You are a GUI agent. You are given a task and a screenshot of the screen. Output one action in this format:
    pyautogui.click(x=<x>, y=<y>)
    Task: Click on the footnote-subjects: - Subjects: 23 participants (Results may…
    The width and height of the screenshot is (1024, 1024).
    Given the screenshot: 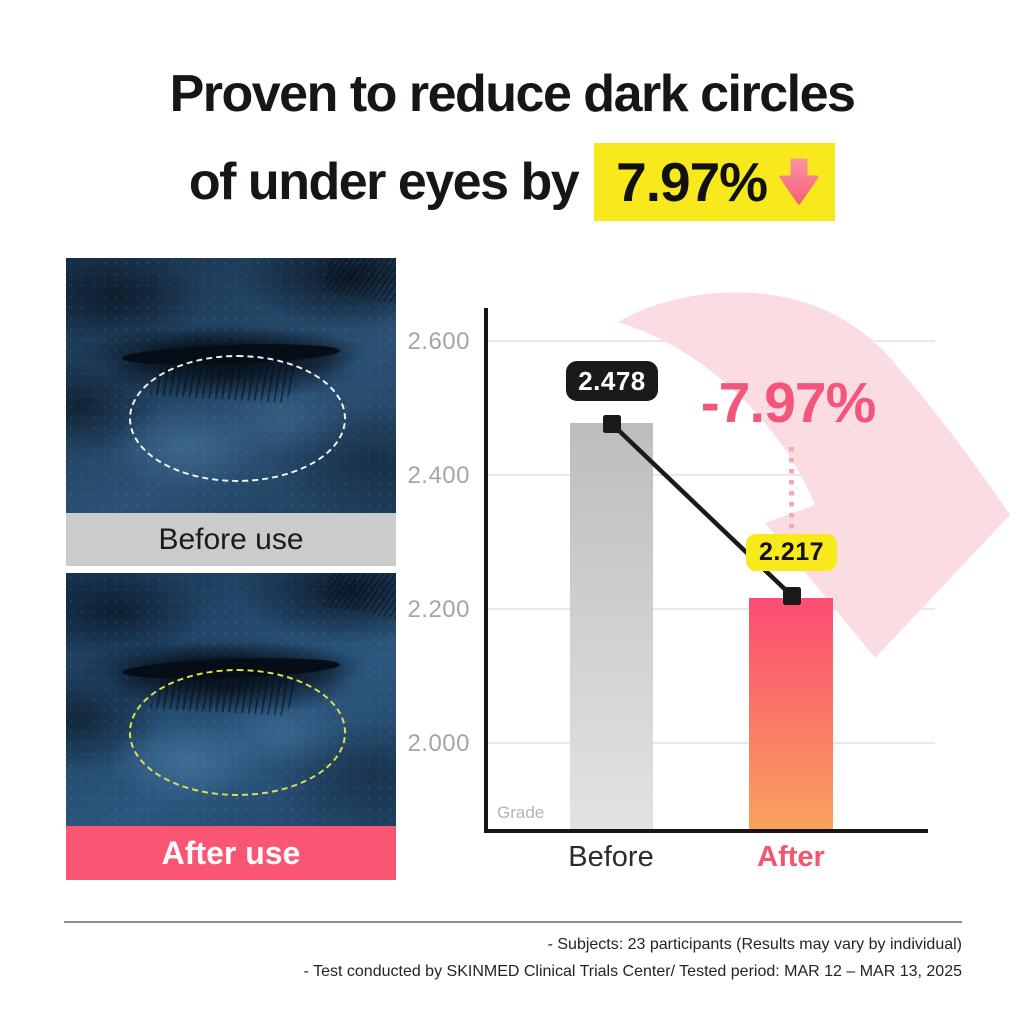 What is the action you would take?
    pyautogui.click(x=754, y=944)
    